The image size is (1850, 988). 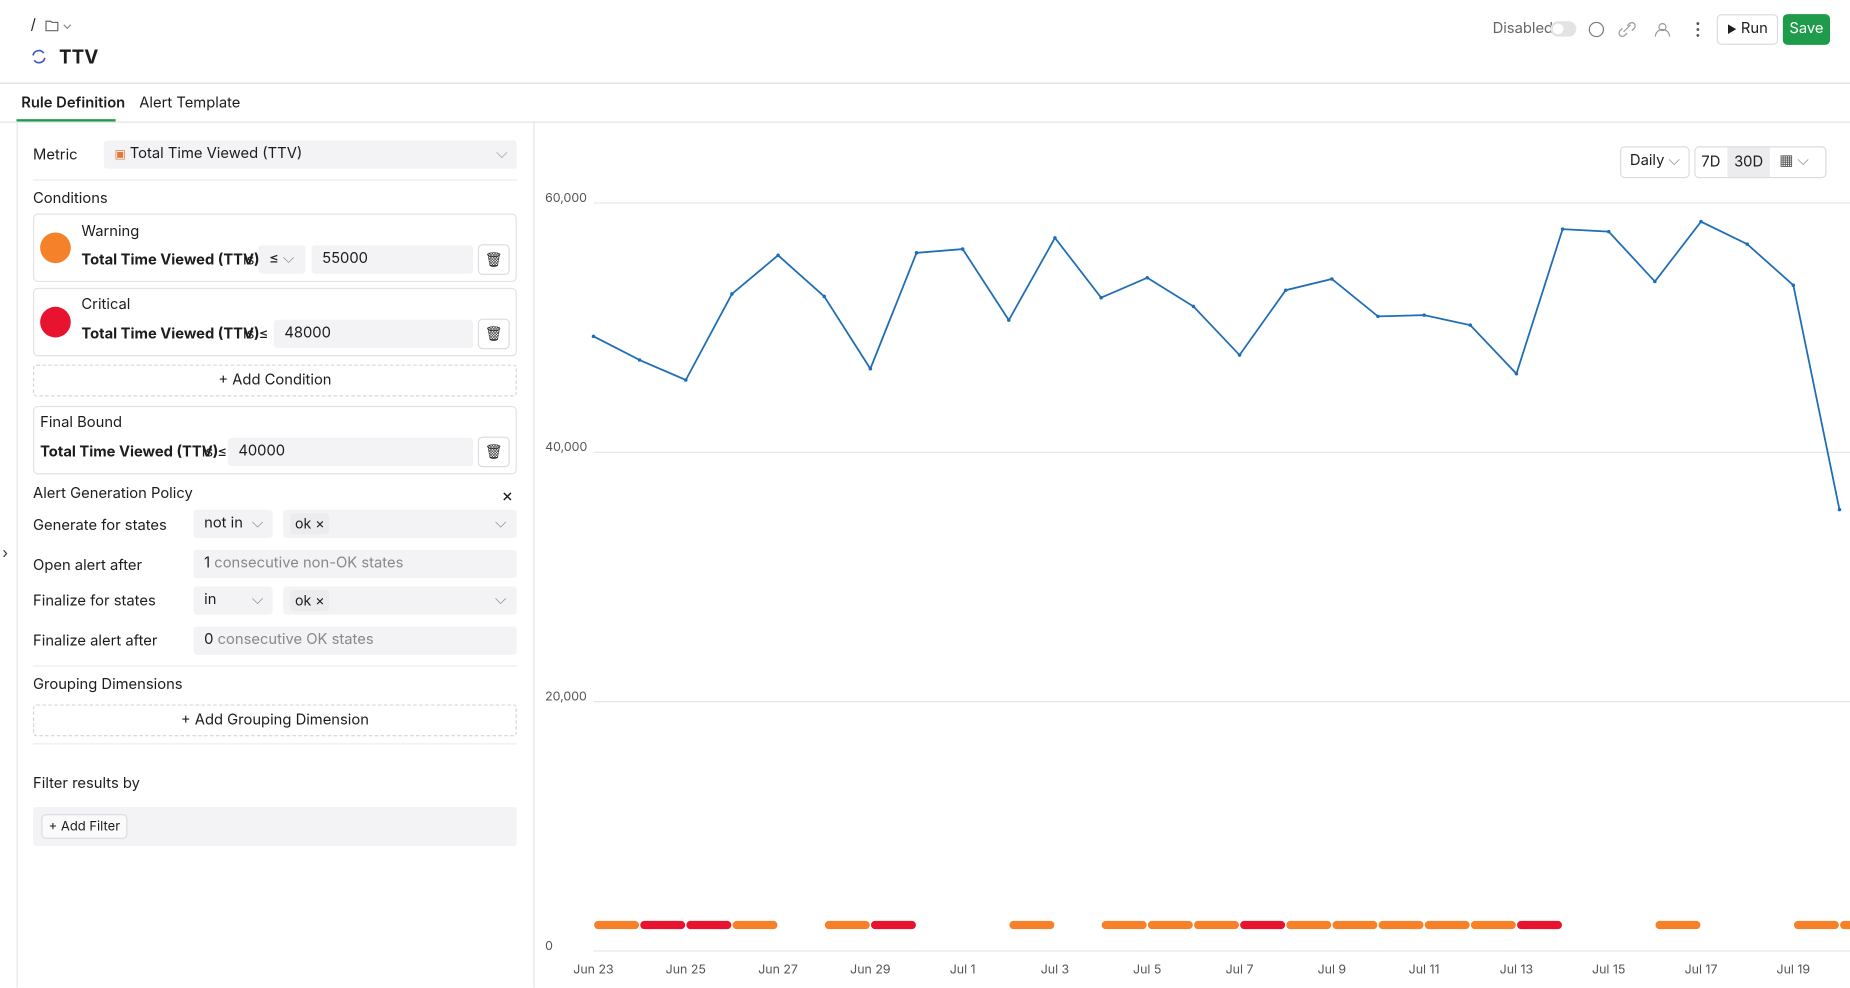 I want to click on section-title: Grouping Dimensions, so click(x=108, y=685).